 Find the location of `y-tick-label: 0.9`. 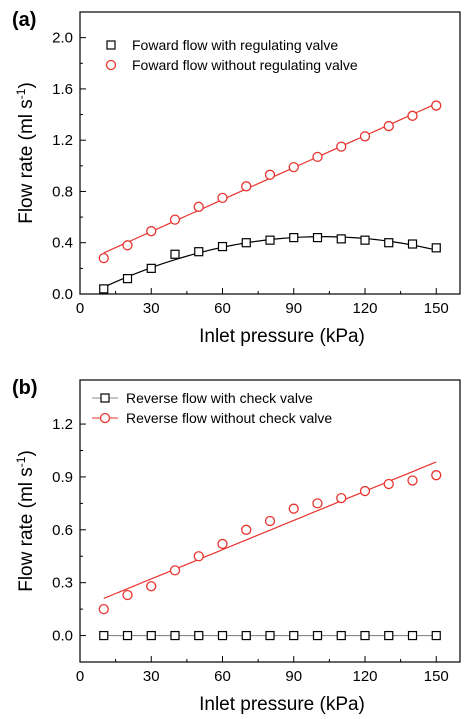

y-tick-label: 0.9 is located at coordinates (62, 477).